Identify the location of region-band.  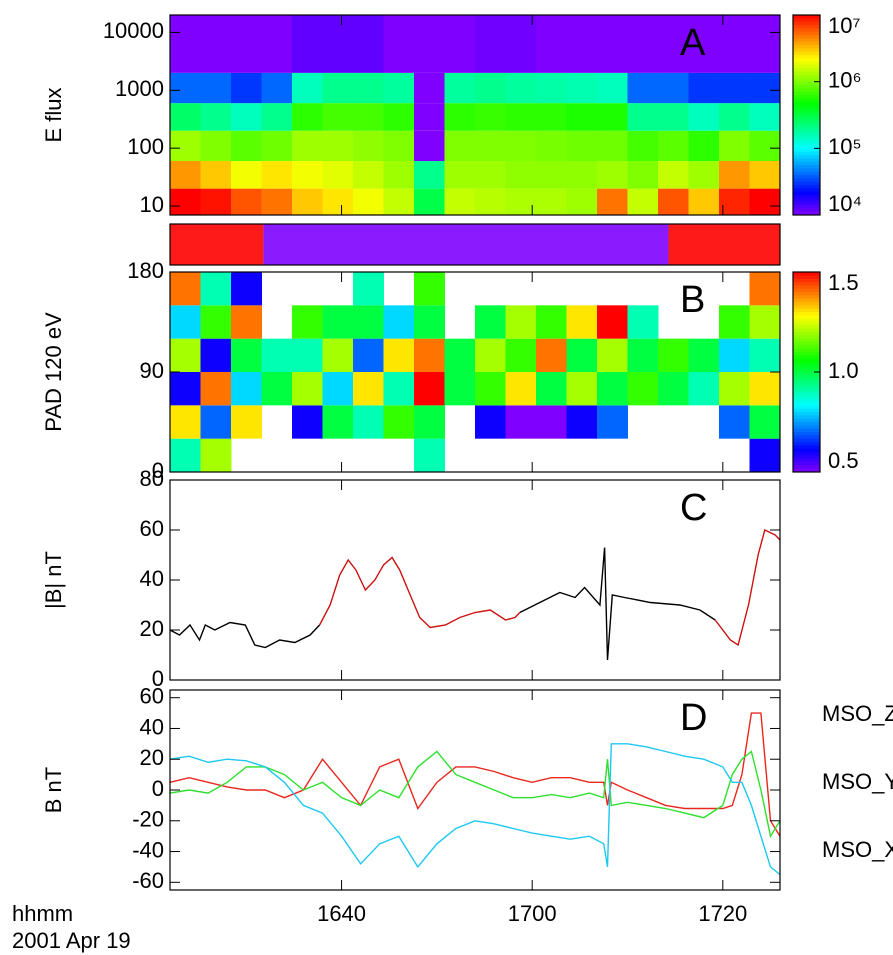
(217, 244).